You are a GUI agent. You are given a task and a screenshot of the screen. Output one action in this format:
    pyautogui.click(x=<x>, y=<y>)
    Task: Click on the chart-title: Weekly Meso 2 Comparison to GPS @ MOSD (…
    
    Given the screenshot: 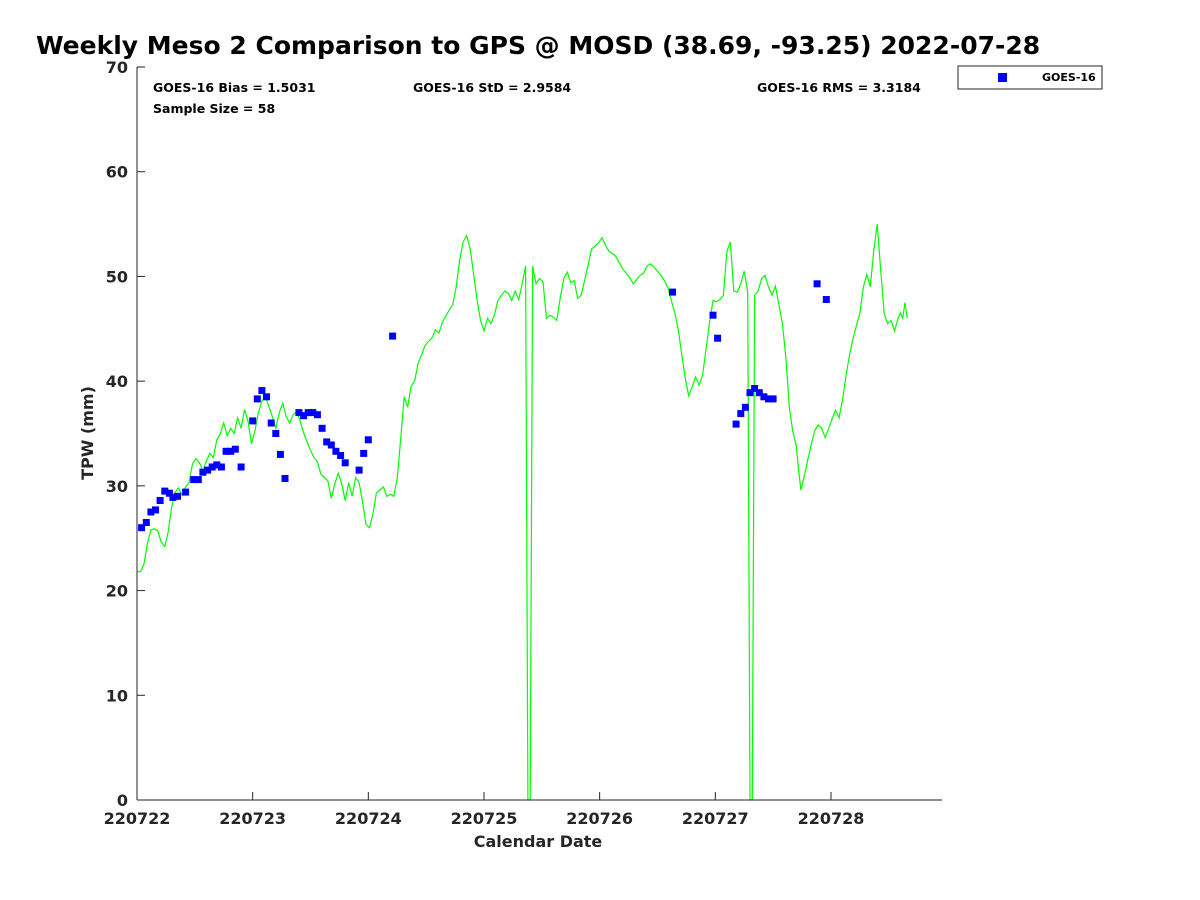 What is the action you would take?
    pyautogui.click(x=538, y=45)
    